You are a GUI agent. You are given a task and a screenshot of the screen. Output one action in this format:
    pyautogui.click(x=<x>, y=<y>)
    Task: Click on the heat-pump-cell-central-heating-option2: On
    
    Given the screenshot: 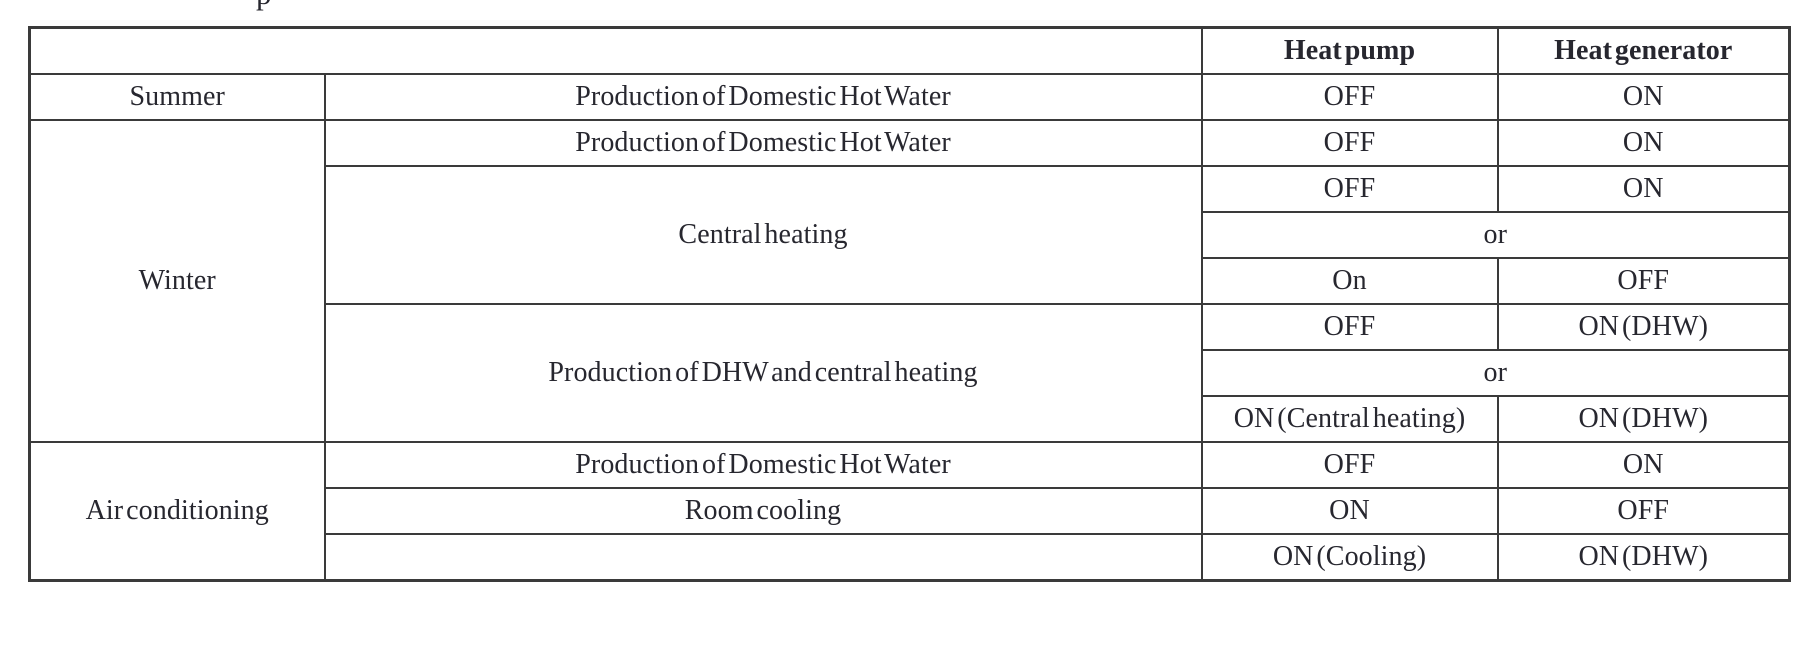 What is the action you would take?
    pyautogui.click(x=1349, y=281)
    